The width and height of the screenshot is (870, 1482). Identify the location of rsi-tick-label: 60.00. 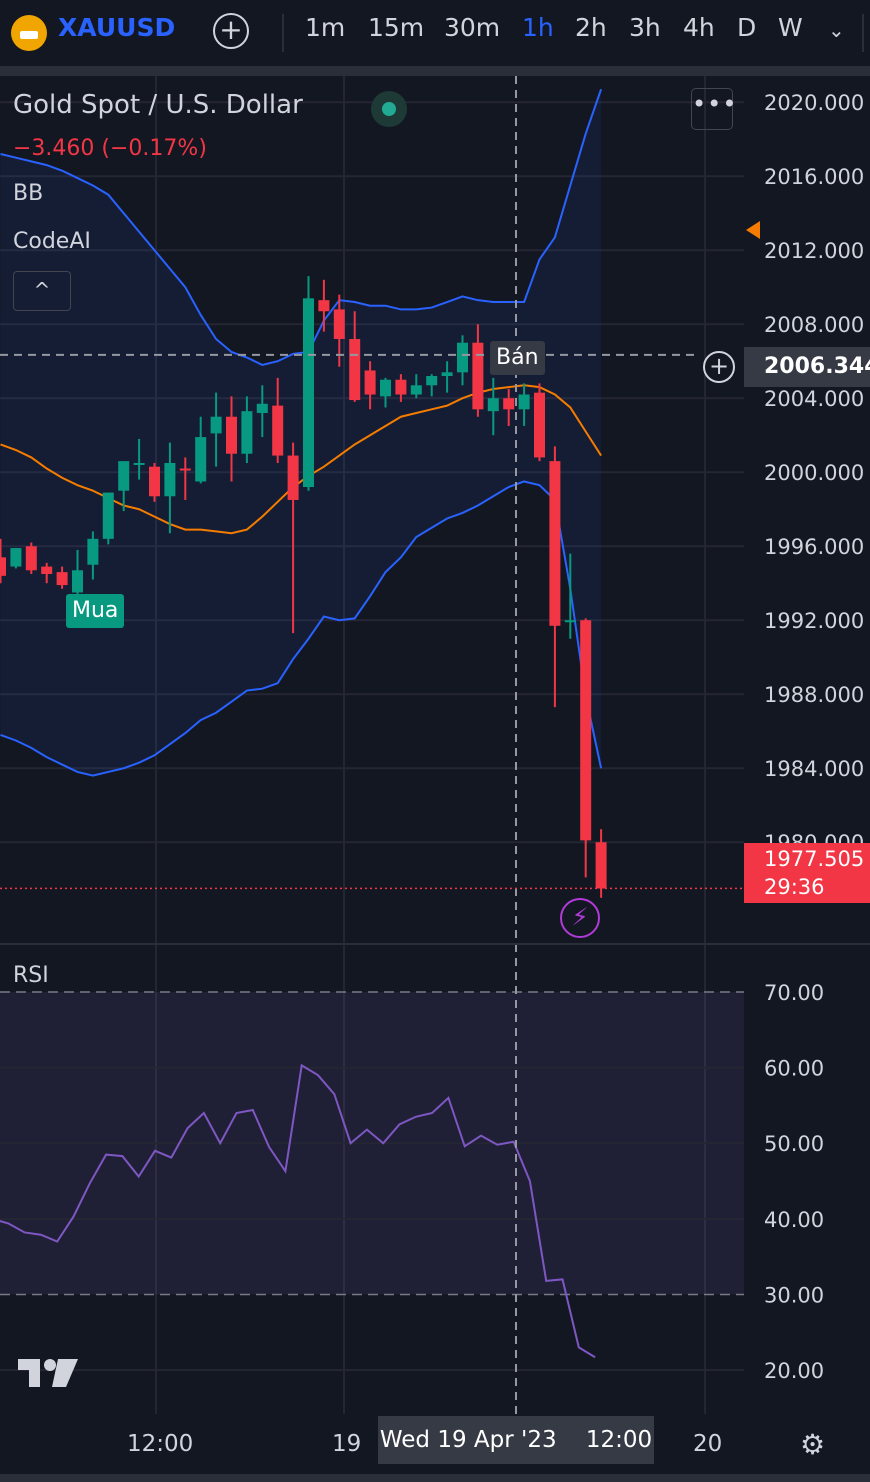
(794, 1069).